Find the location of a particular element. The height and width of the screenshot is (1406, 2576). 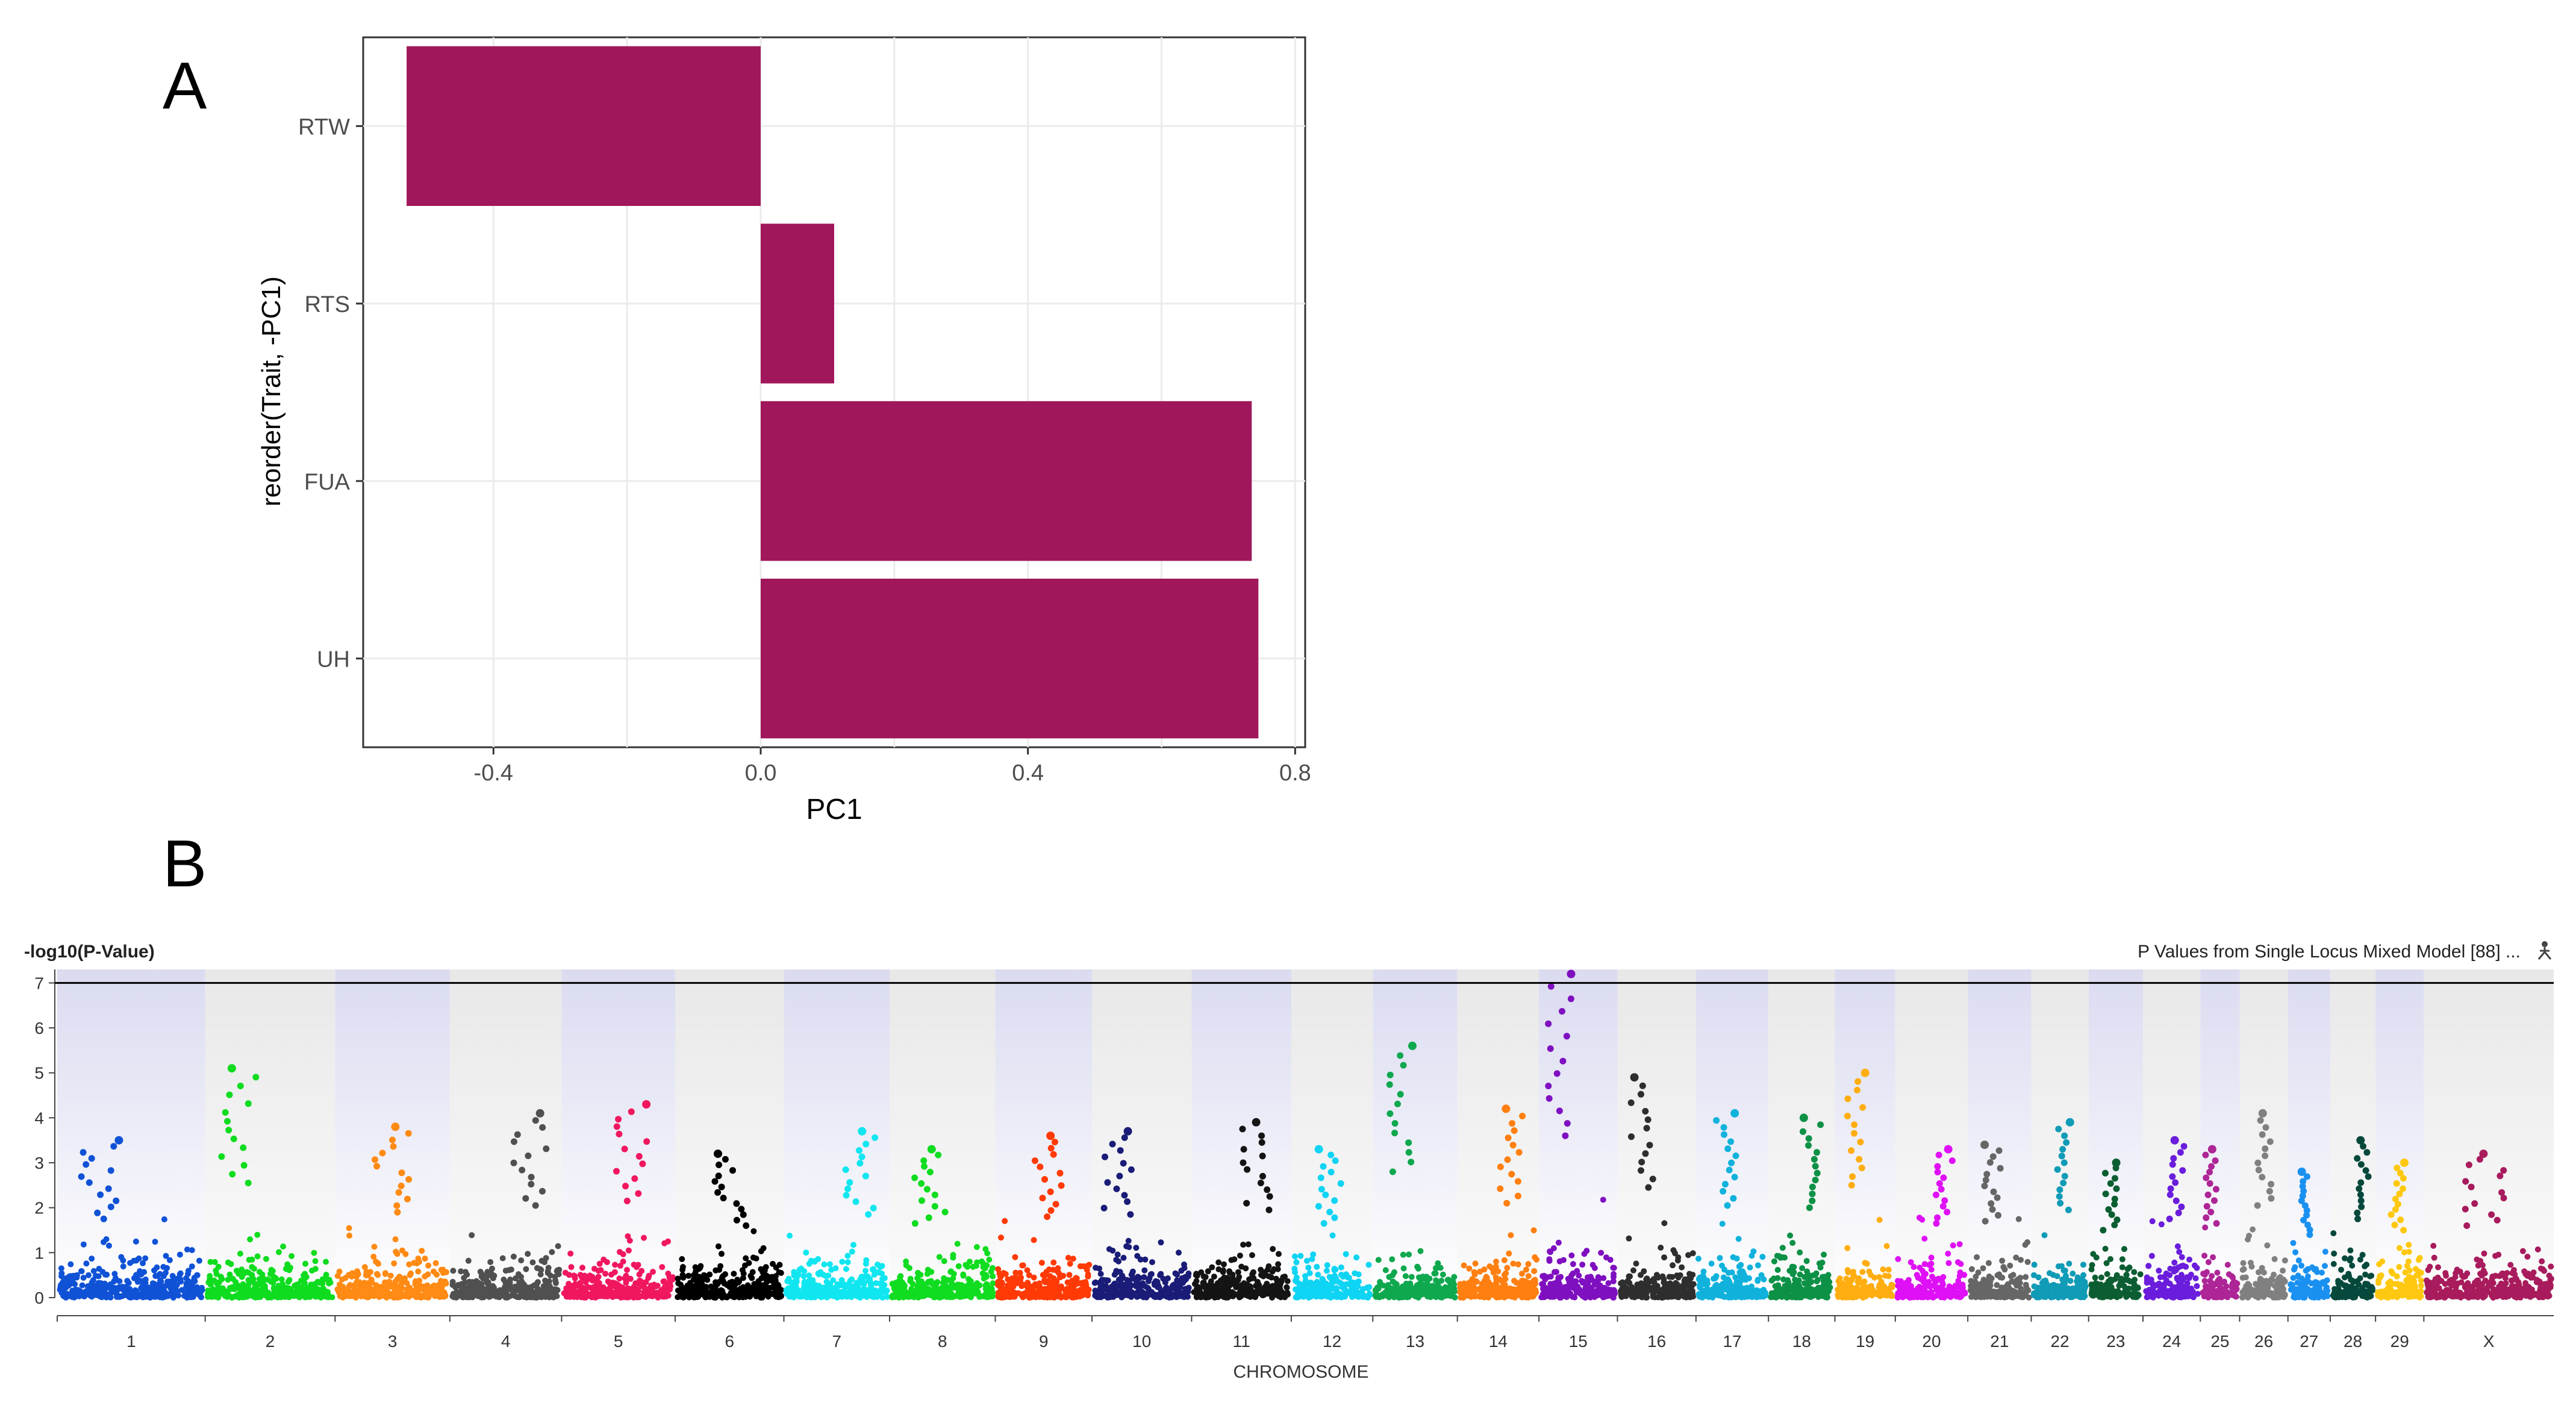

y-tick-label: RTW is located at coordinates (324, 127).